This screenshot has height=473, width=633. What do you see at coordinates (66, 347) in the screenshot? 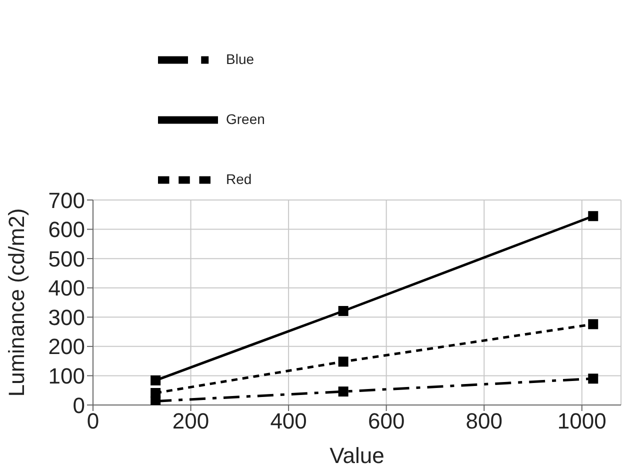
I see `y-tick-label: 200` at bounding box center [66, 347].